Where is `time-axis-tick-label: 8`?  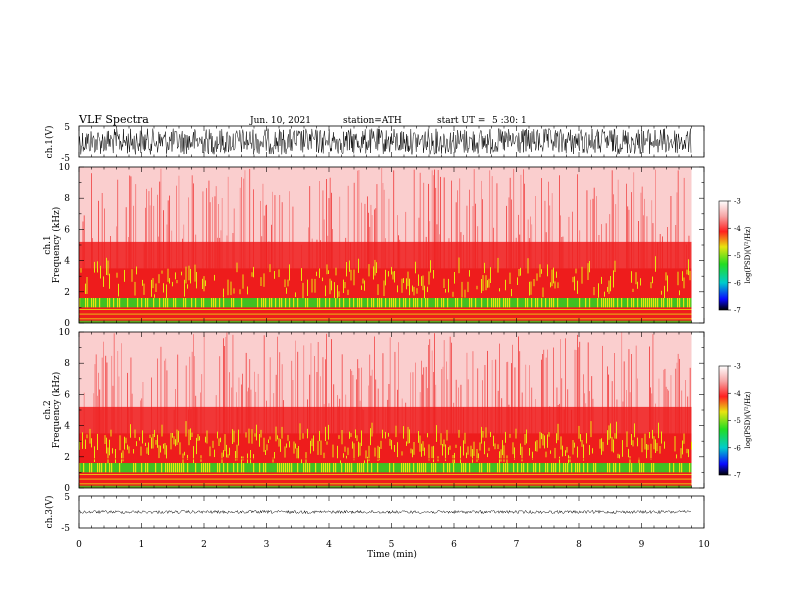
time-axis-tick-label: 8 is located at coordinates (579, 545).